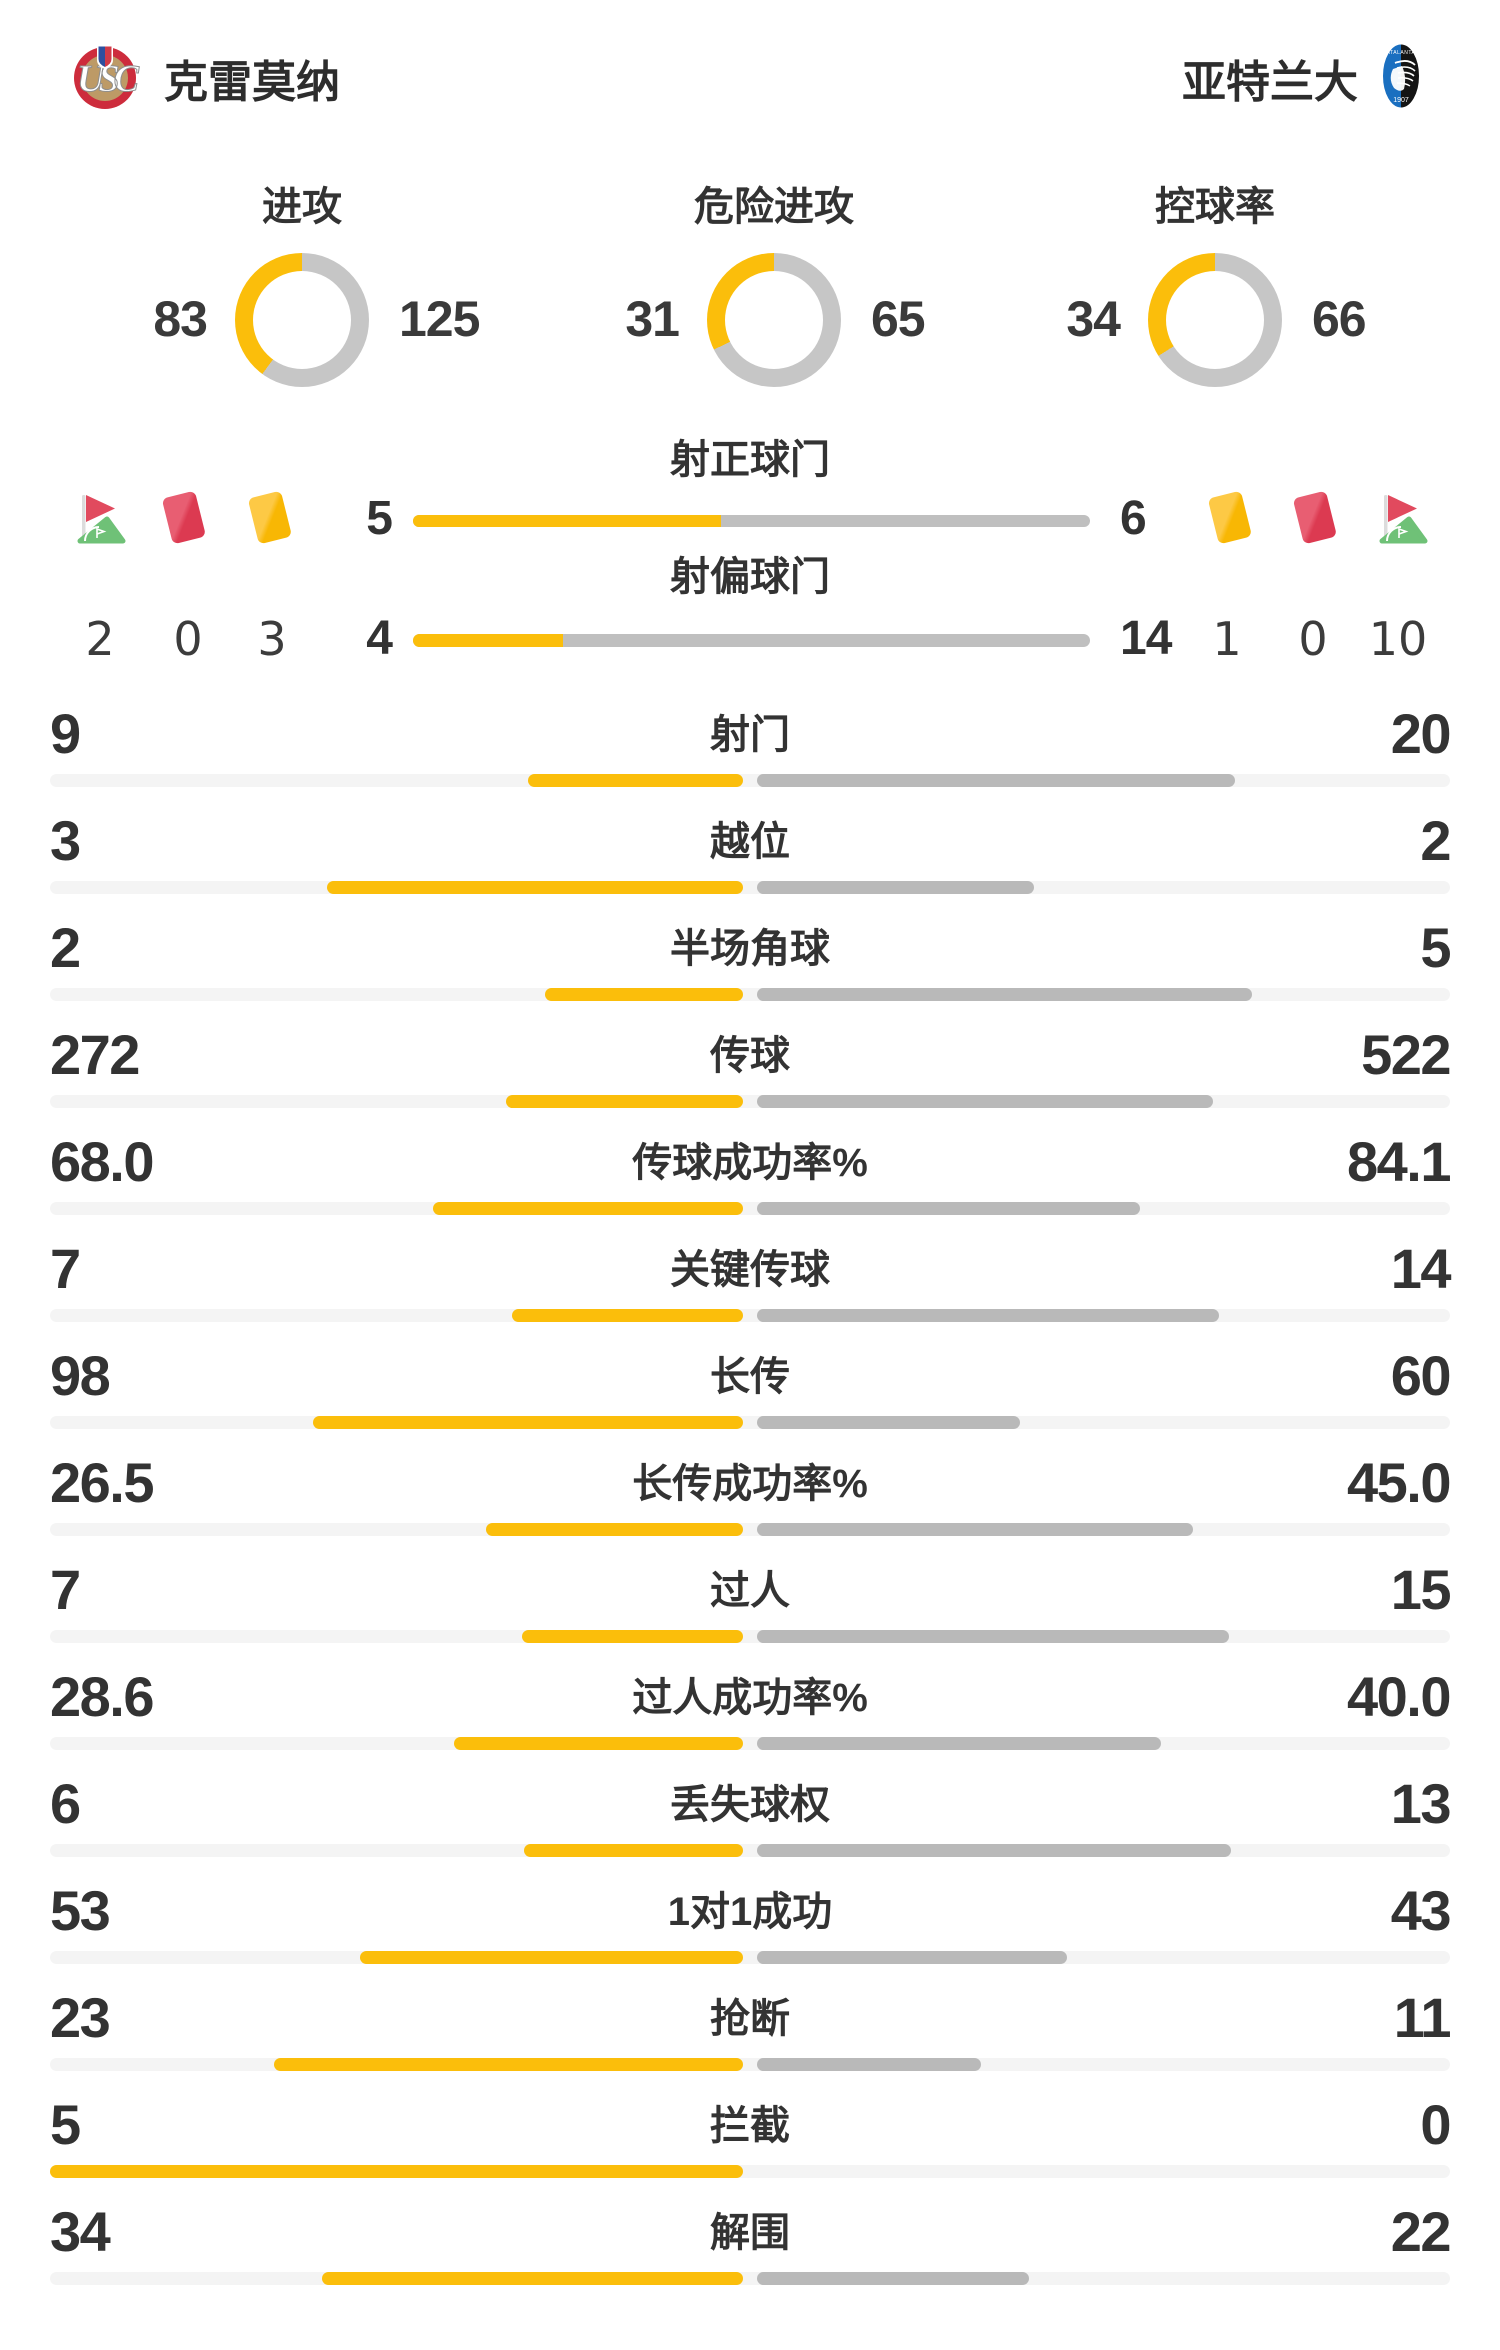 This screenshot has width=1500, height=2350. I want to click on stat-row: 7 关键传球 14, so click(750, 1288).